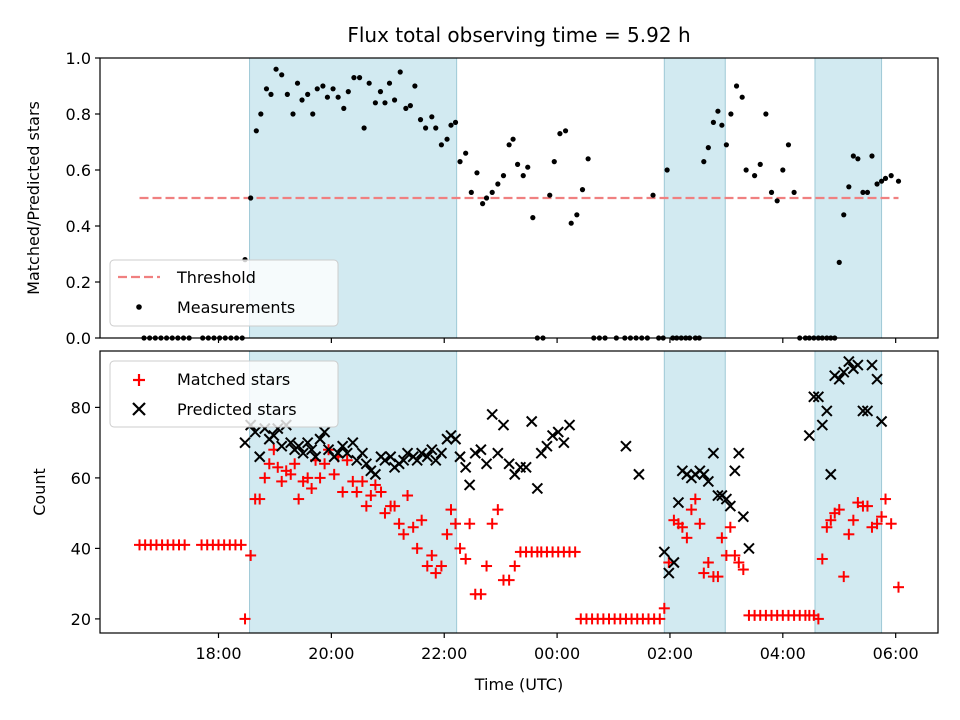 The height and width of the screenshot is (720, 960). I want to click on y-tick-label: 20, so click(81, 619).